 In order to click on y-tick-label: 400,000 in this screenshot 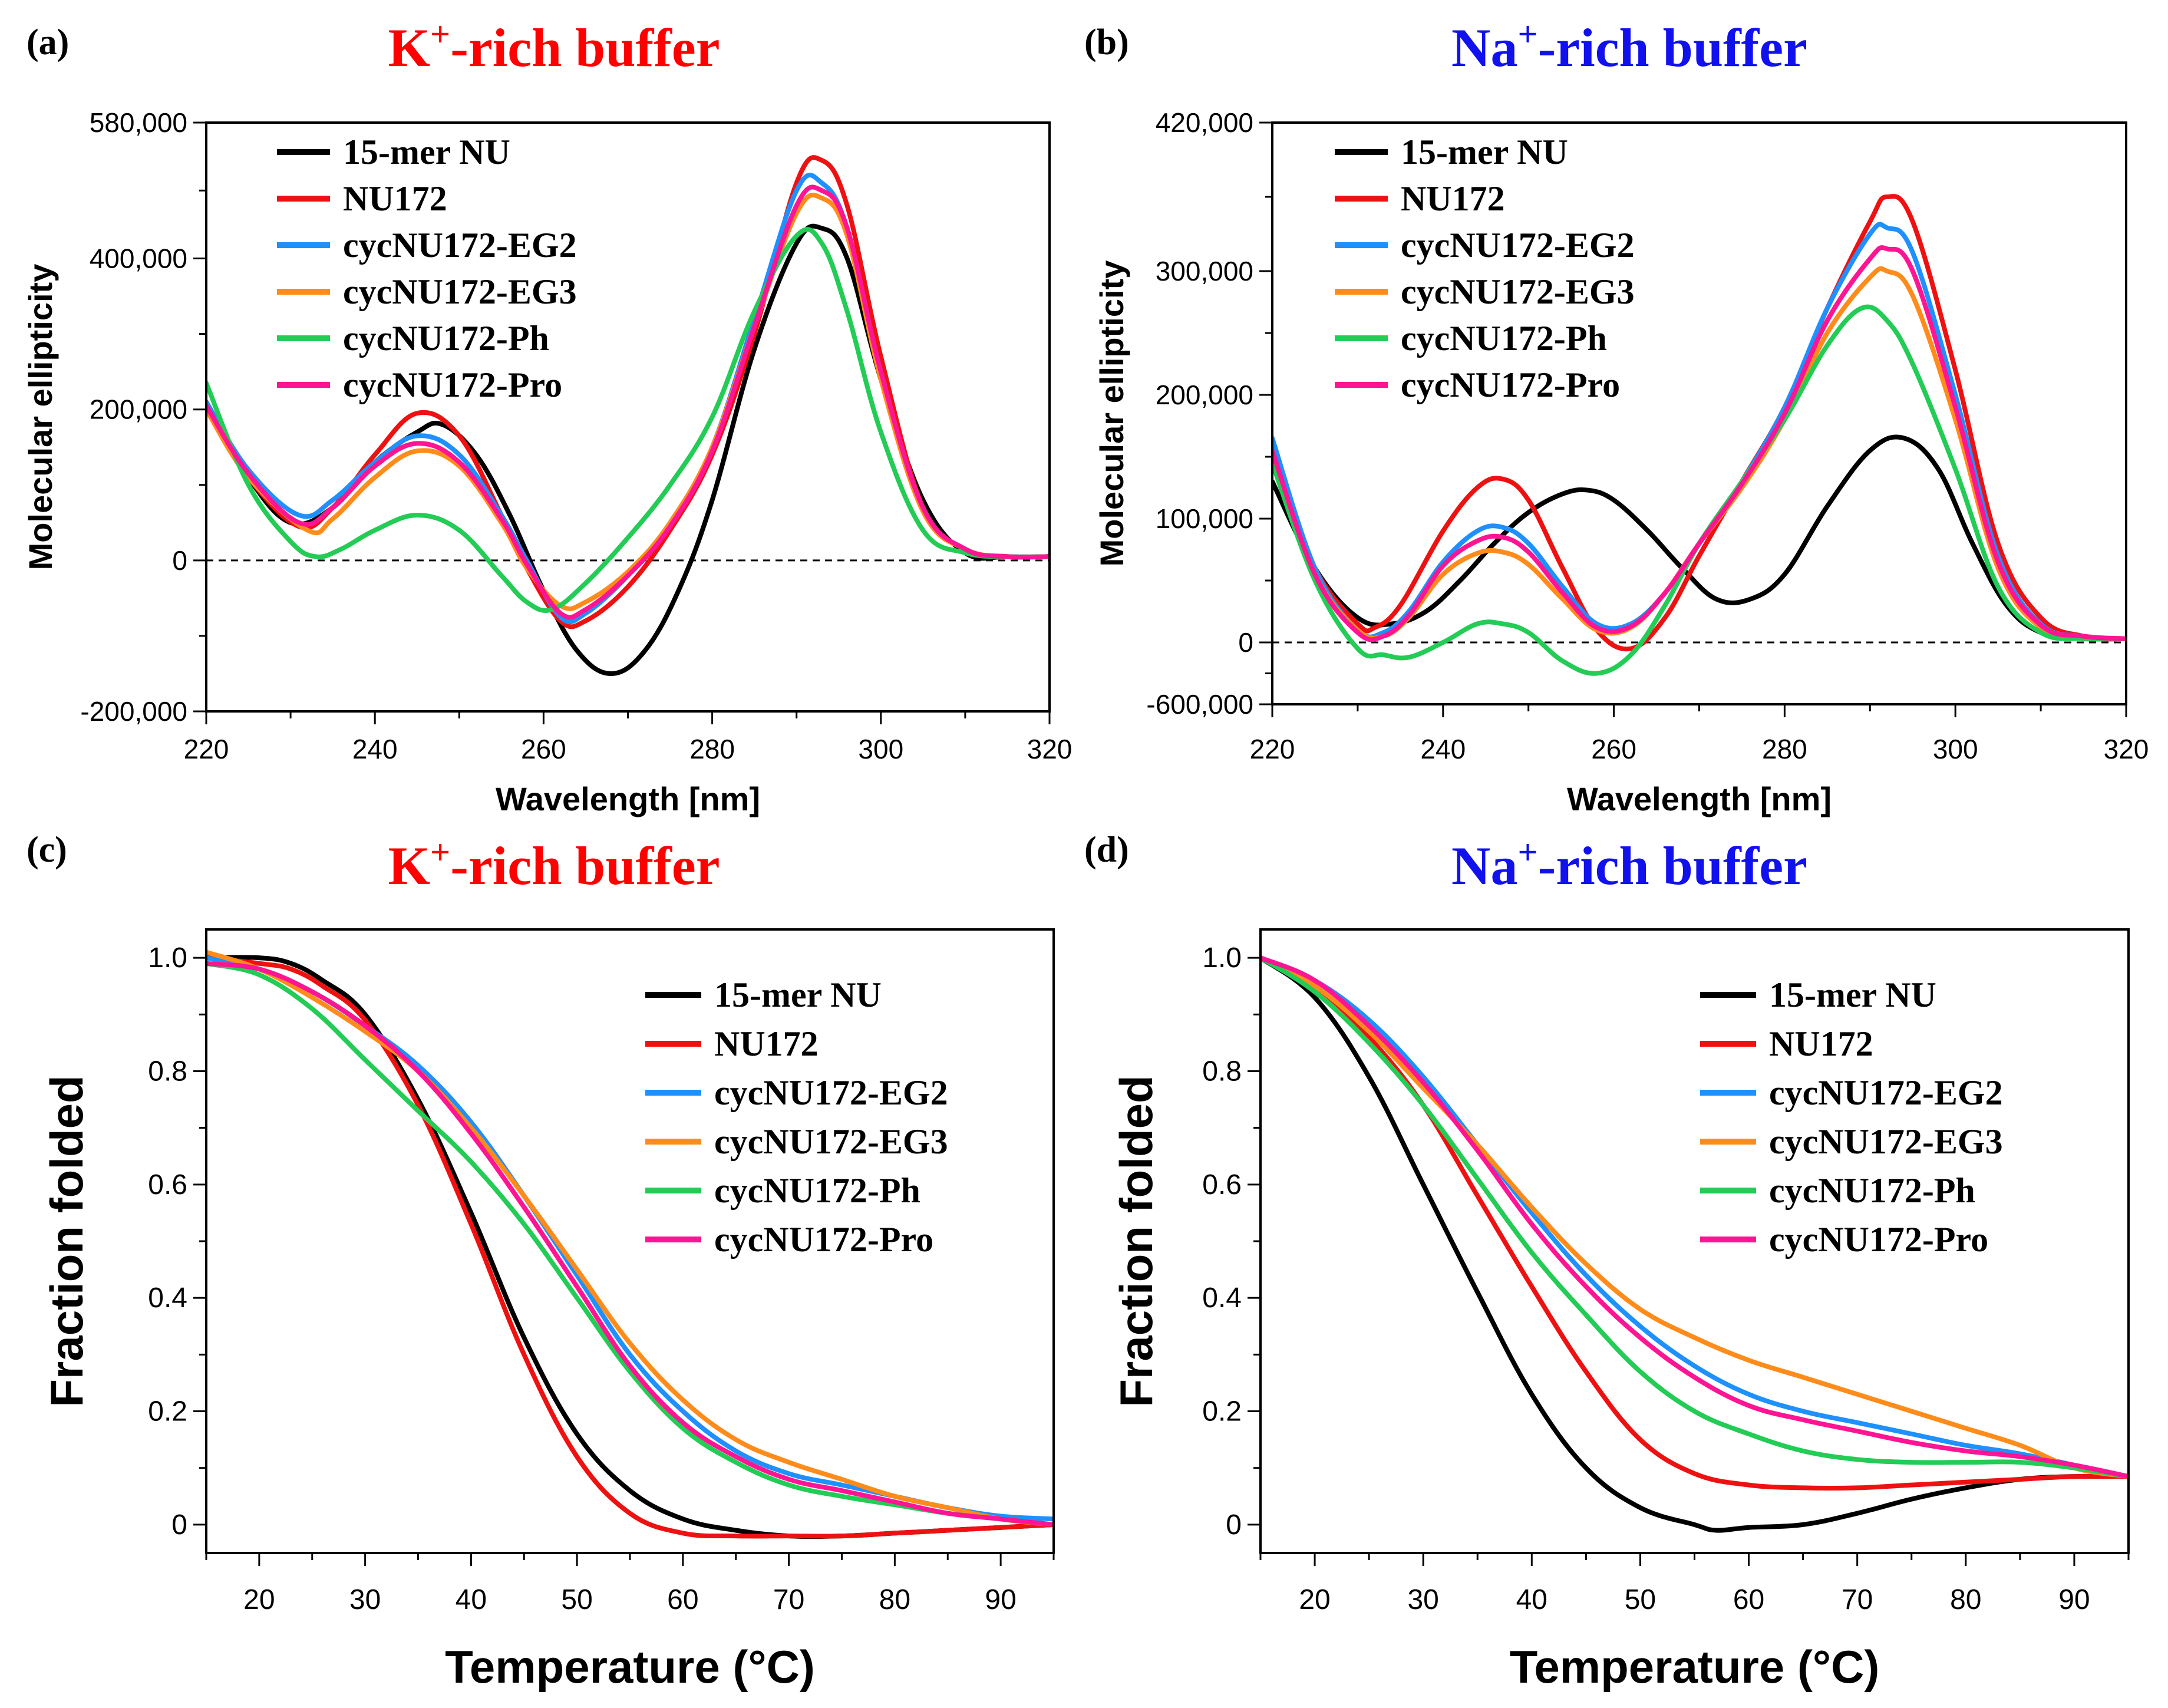, I will do `click(138, 258)`.